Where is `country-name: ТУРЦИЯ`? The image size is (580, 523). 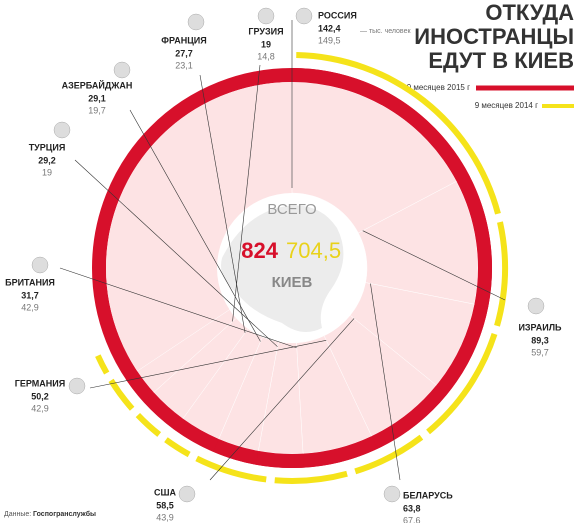 country-name: ТУРЦИЯ is located at coordinates (47, 147).